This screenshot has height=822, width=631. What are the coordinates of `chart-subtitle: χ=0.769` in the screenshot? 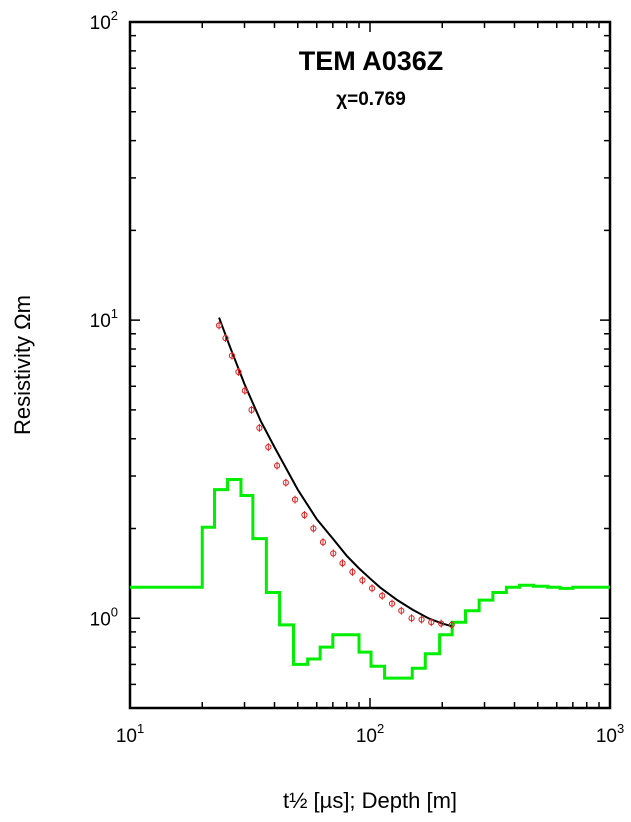 It's located at (371, 99).